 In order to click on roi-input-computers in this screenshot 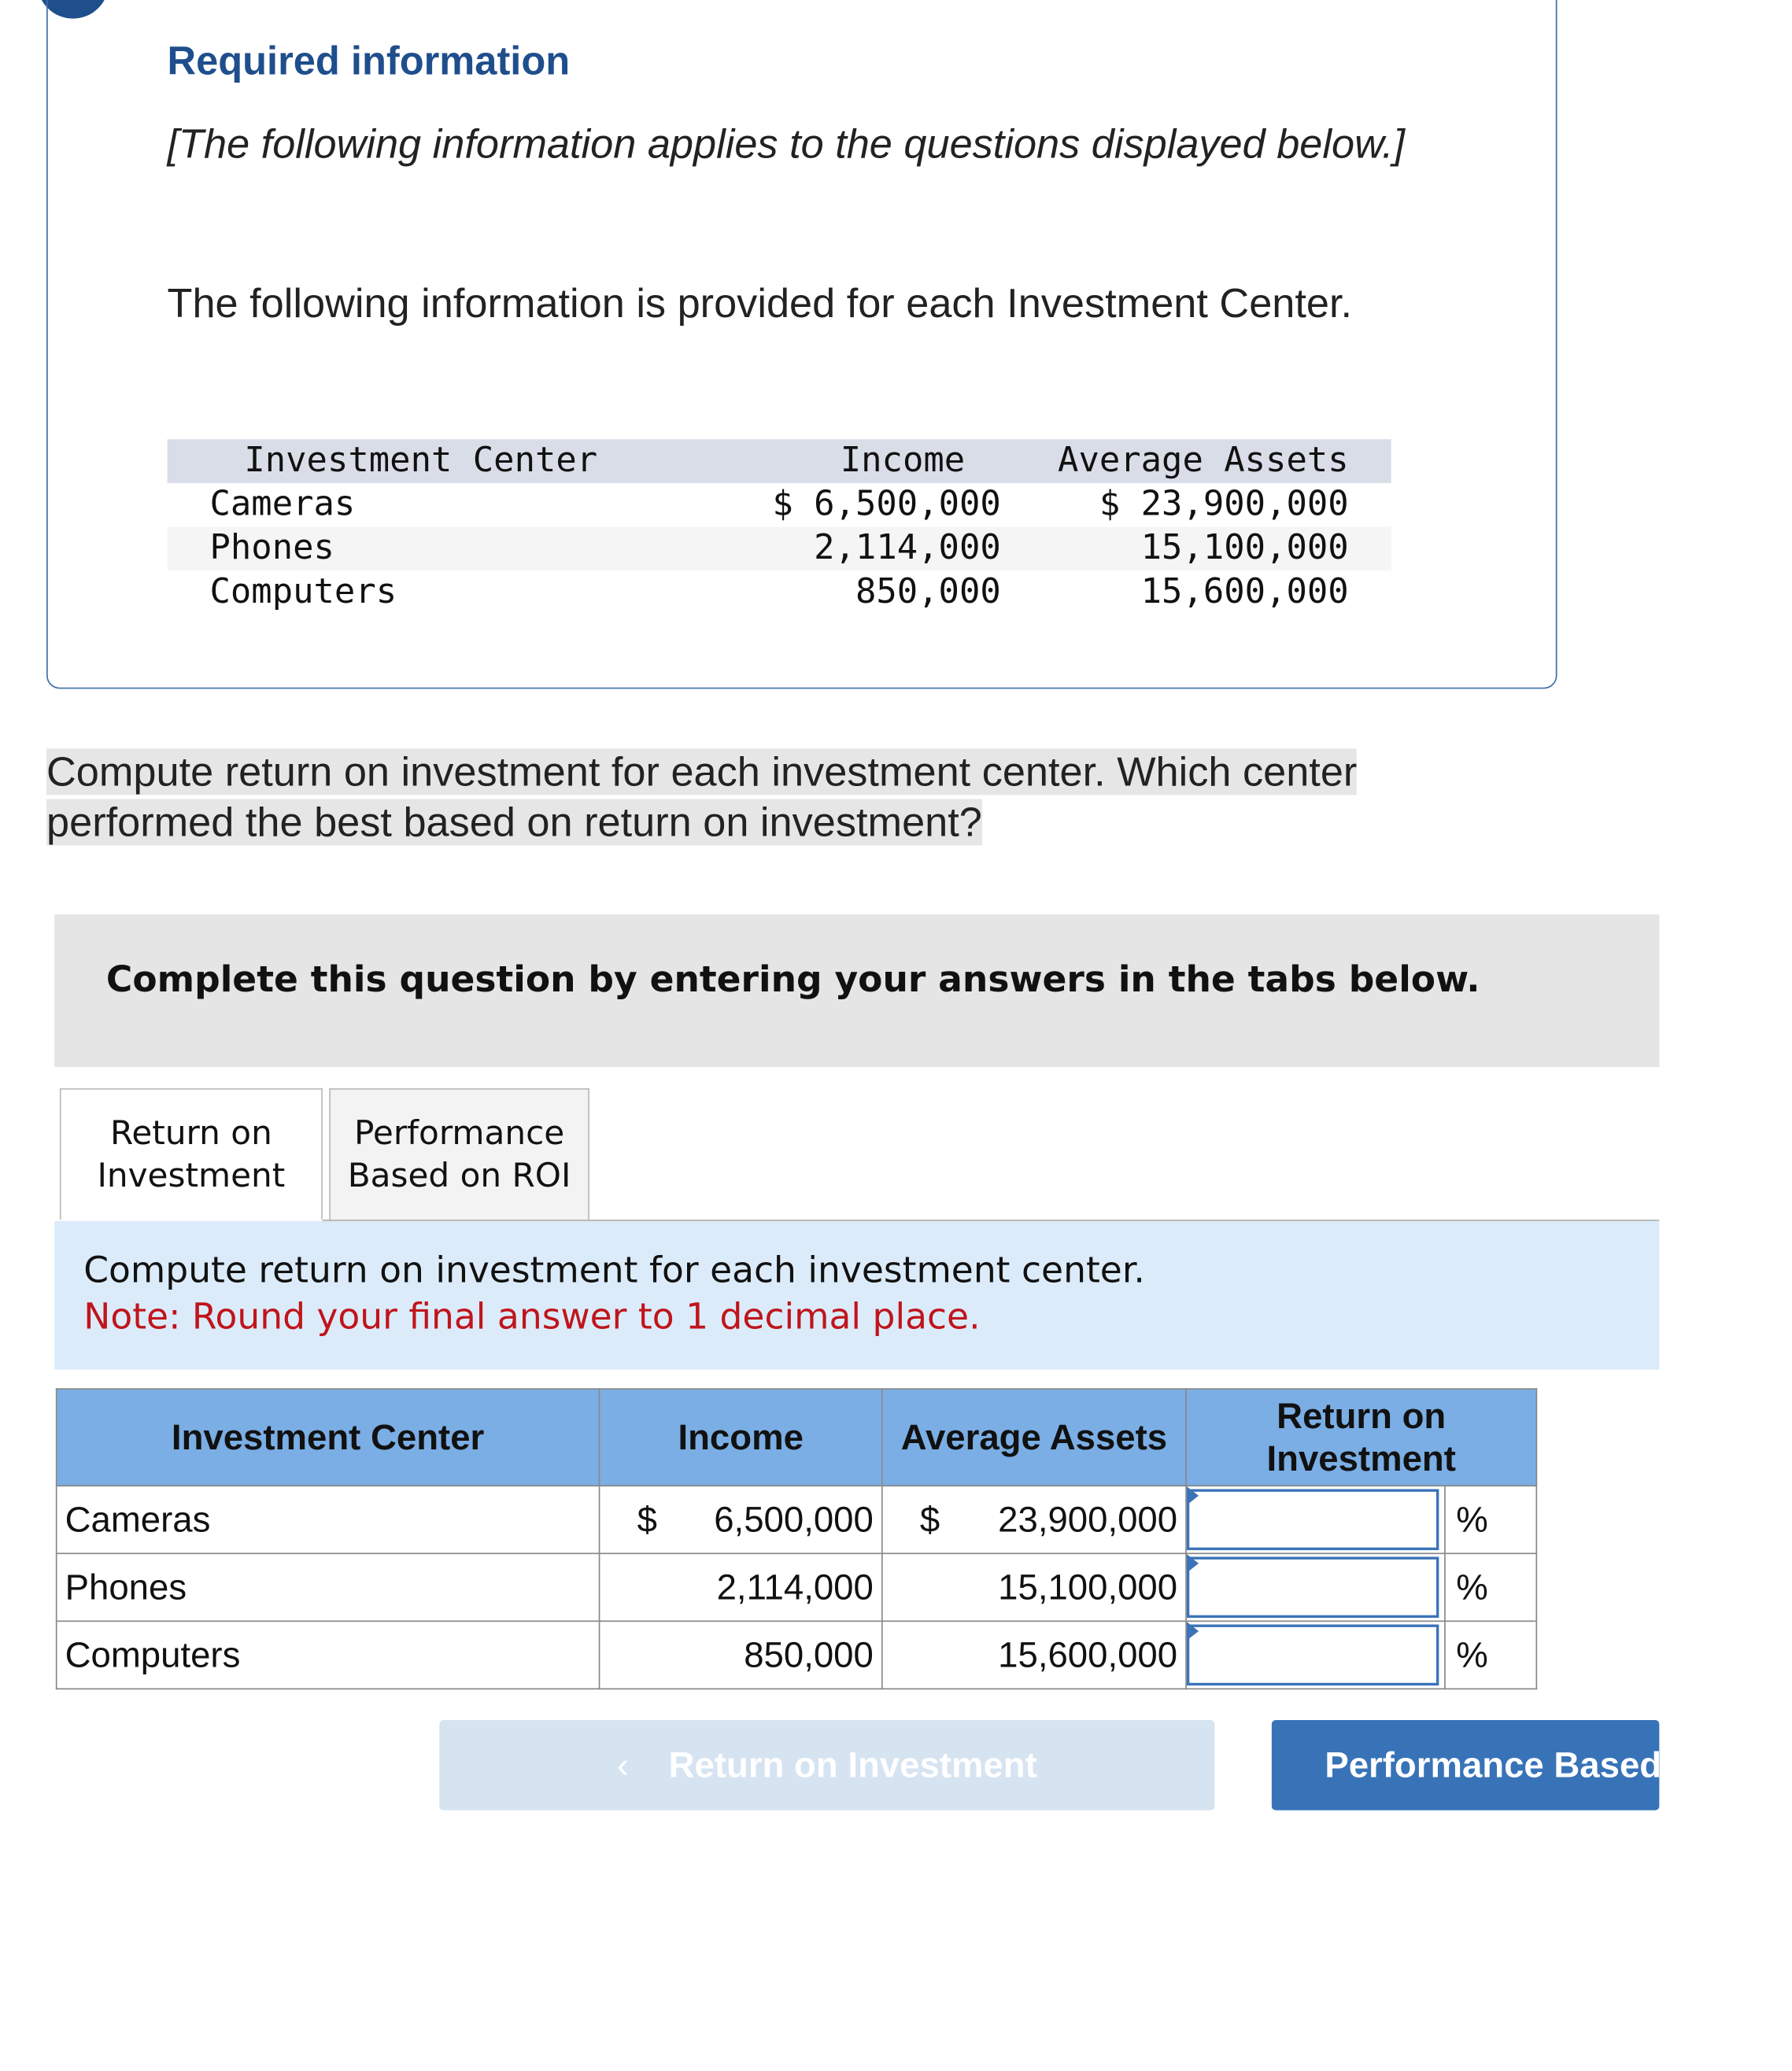, I will do `click(1312, 1655)`.